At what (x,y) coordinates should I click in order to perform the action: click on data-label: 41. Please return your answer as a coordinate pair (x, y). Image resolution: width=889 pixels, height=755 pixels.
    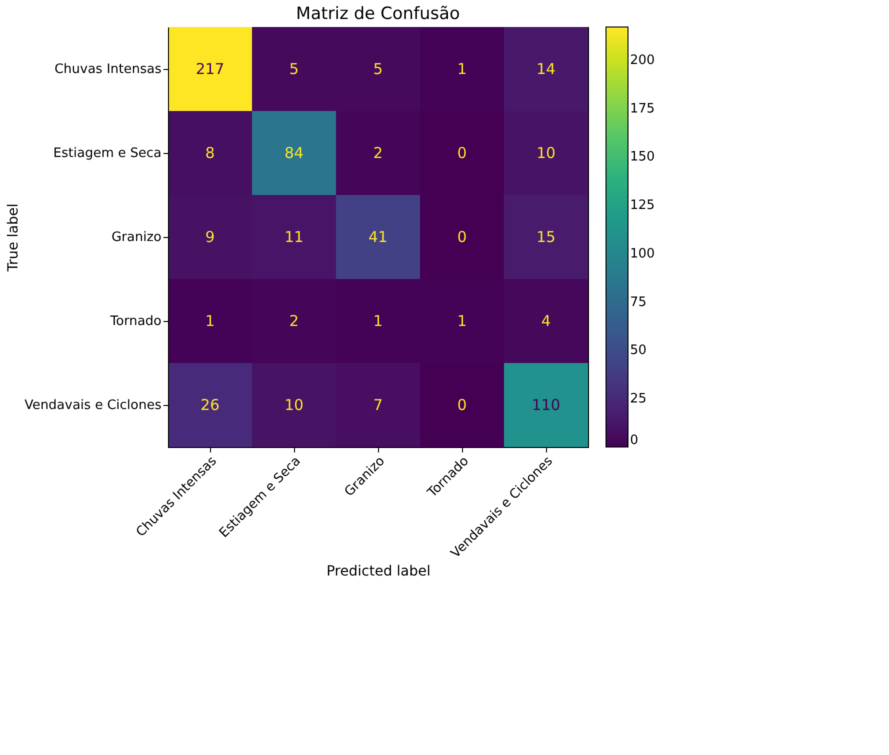
    Looking at the image, I should click on (378, 237).